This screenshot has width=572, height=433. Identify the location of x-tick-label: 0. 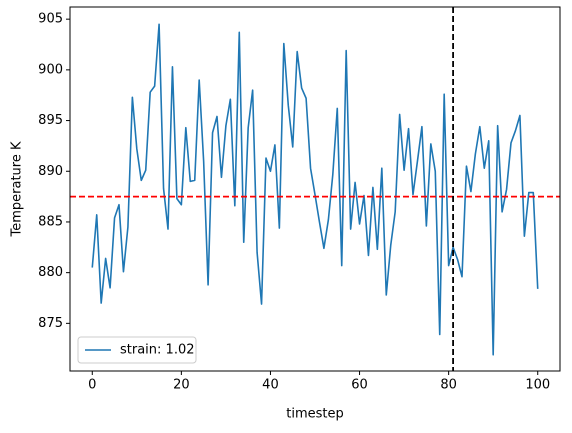
(92, 385).